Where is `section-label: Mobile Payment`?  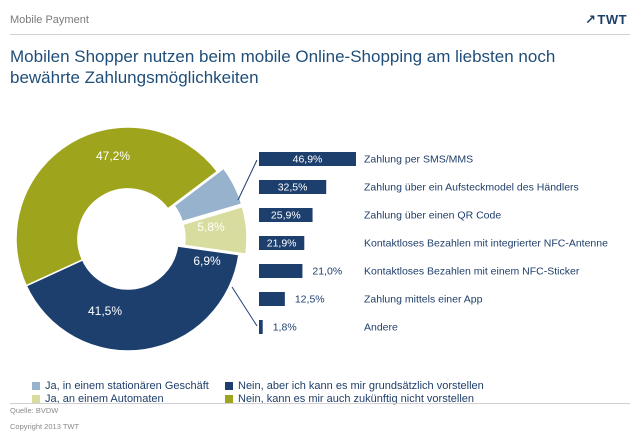 section-label: Mobile Payment is located at coordinates (49, 20).